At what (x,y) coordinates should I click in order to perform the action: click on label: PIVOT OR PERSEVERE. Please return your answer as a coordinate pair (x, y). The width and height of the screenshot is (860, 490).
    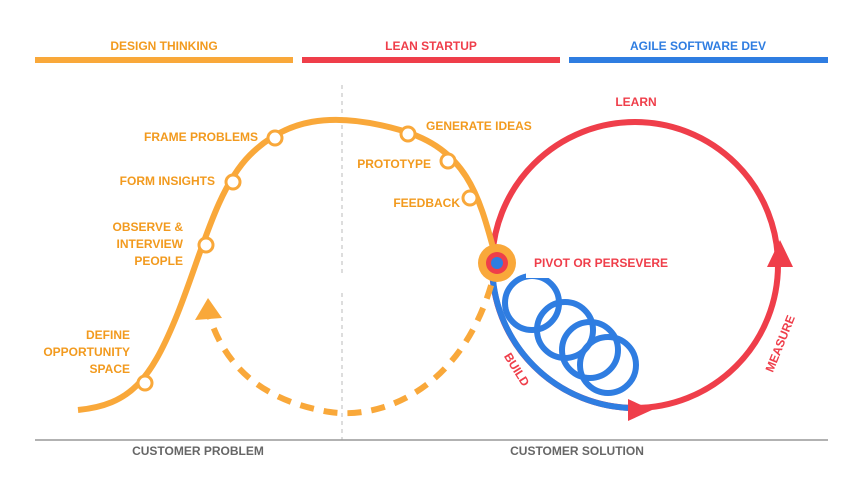
    Looking at the image, I should click on (601, 263).